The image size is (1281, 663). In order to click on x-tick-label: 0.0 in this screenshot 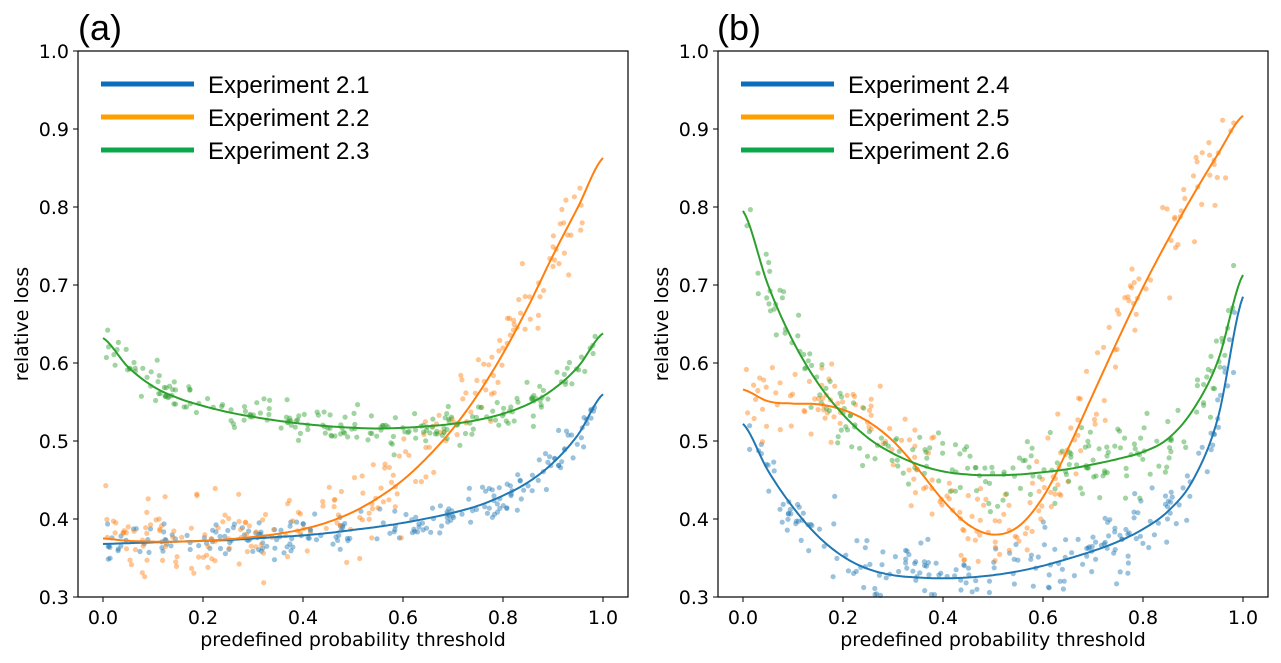, I will do `click(103, 618)`.